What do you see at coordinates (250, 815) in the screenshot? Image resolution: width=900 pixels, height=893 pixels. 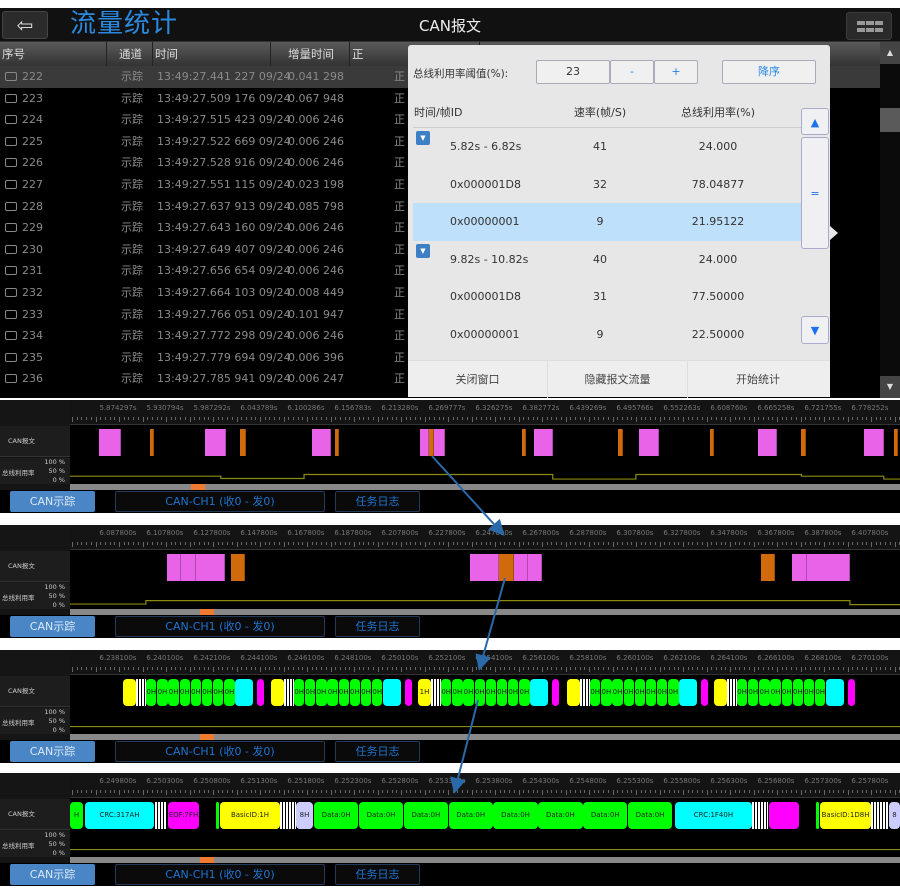 I see `frame-segment: BasicID:1H` at bounding box center [250, 815].